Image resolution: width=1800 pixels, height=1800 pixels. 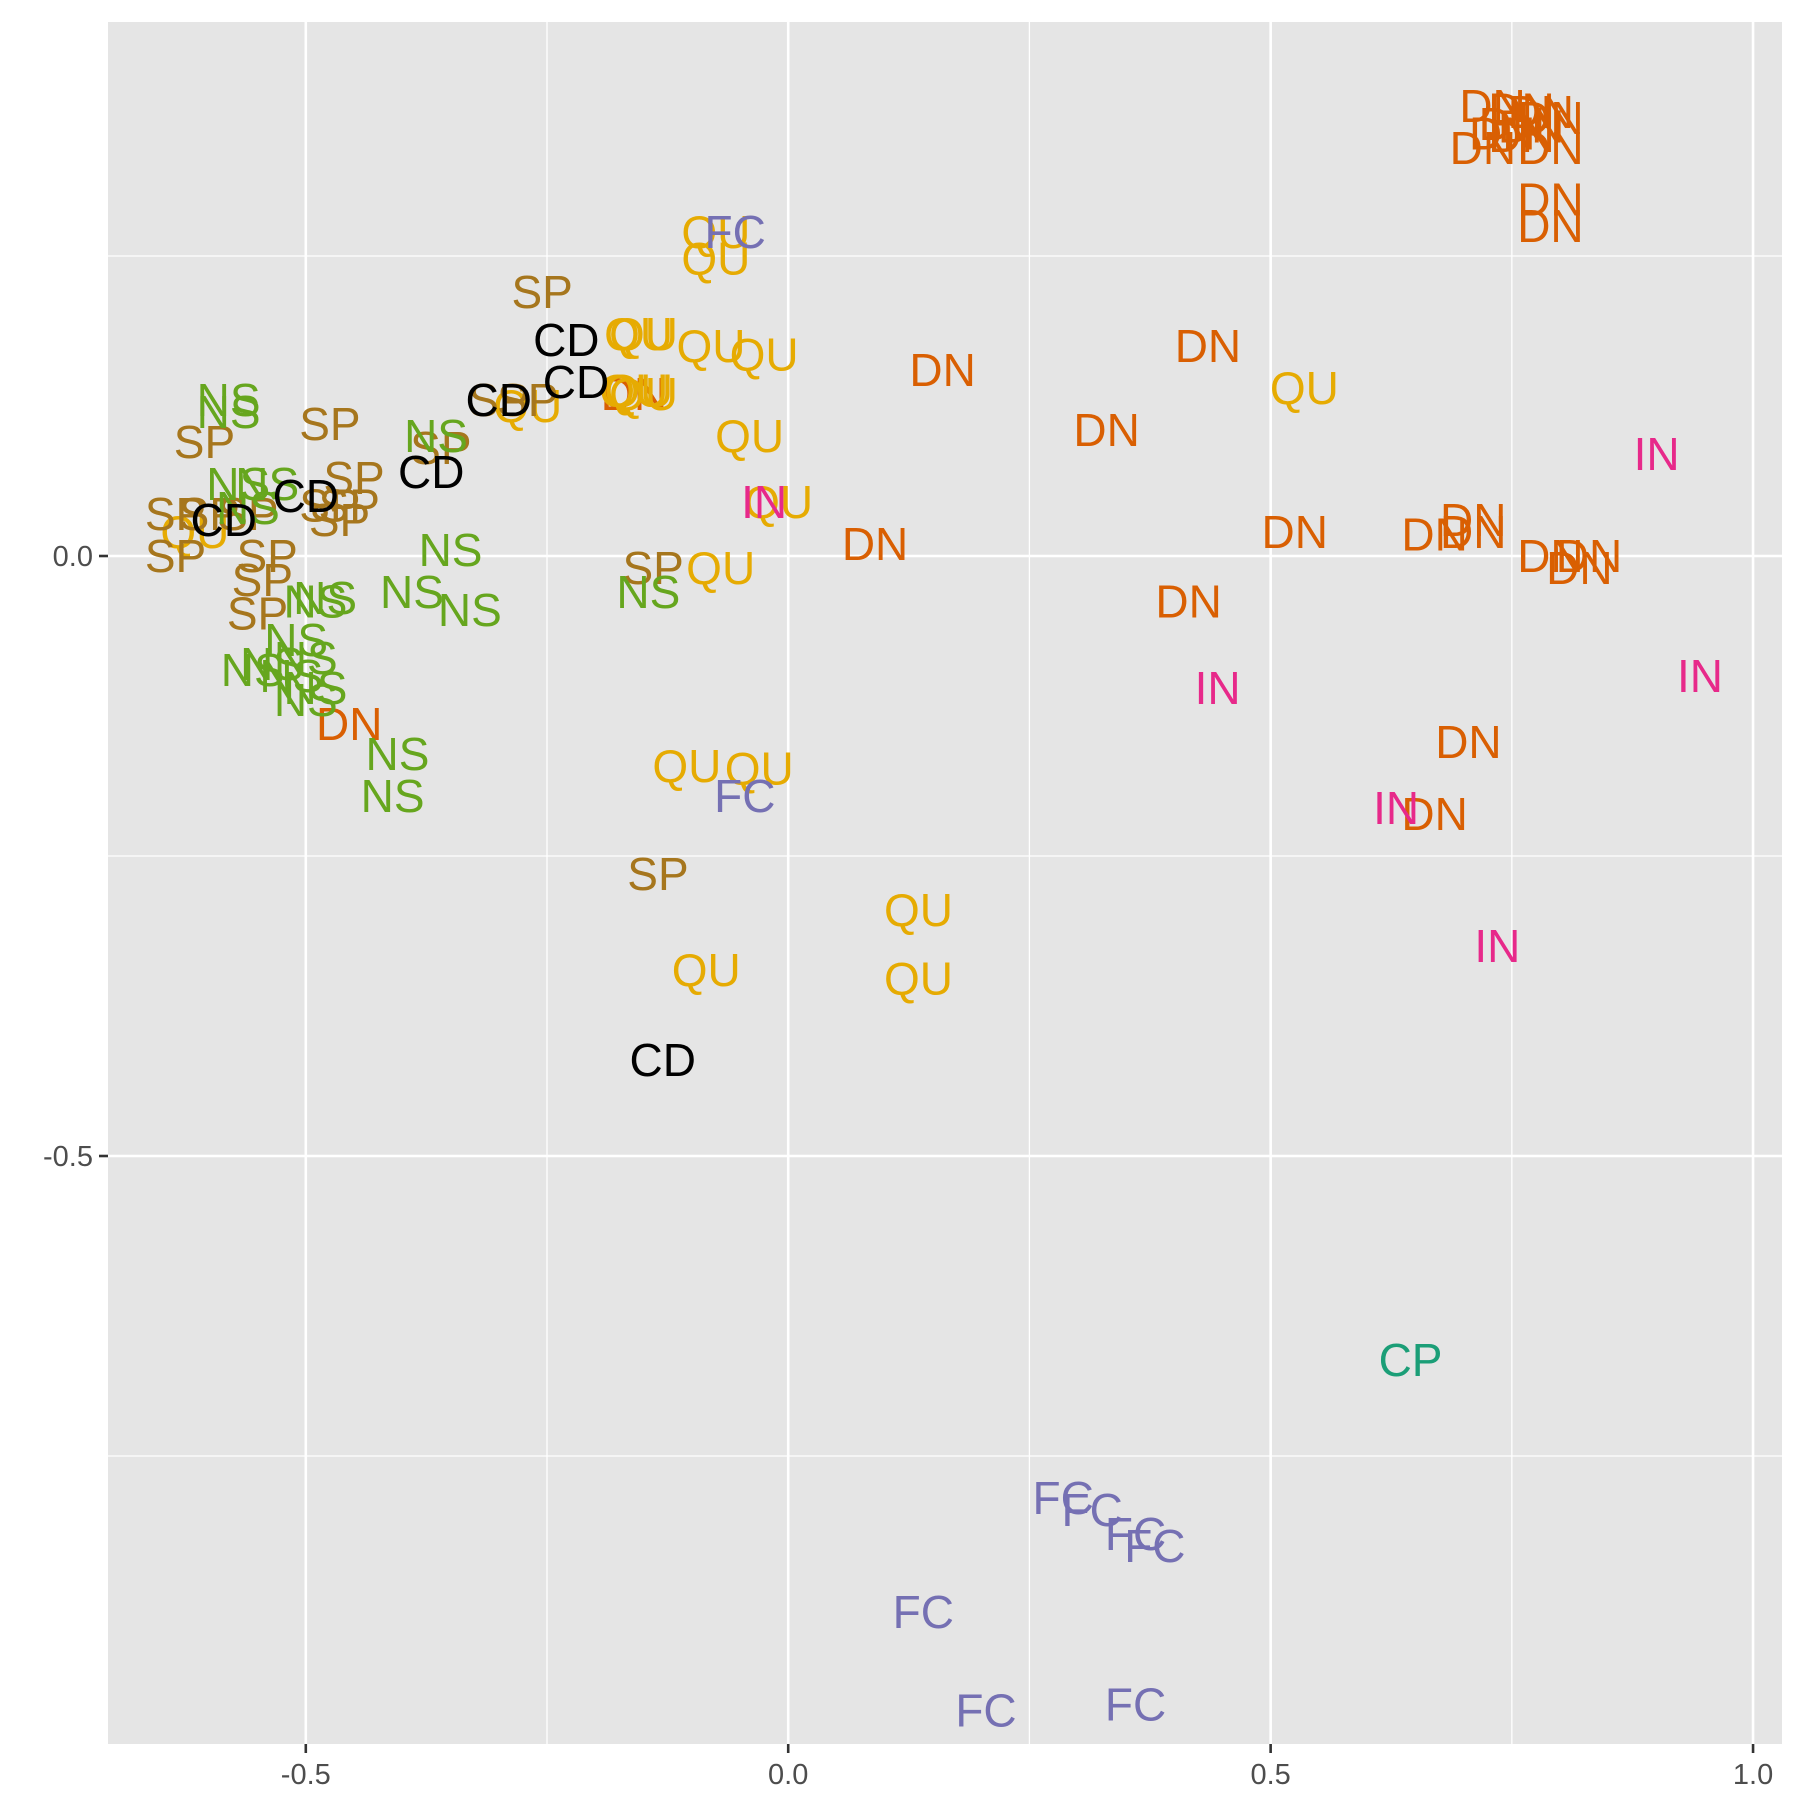 What do you see at coordinates (1753, 1775) in the screenshot?
I see `x-tick-label: 1.0` at bounding box center [1753, 1775].